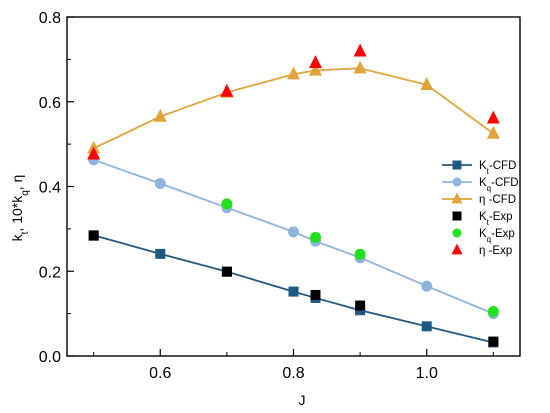 This screenshot has width=550, height=413. Describe the element at coordinates (499, 185) in the screenshot. I see `legend-label: Kq-CFD` at that location.